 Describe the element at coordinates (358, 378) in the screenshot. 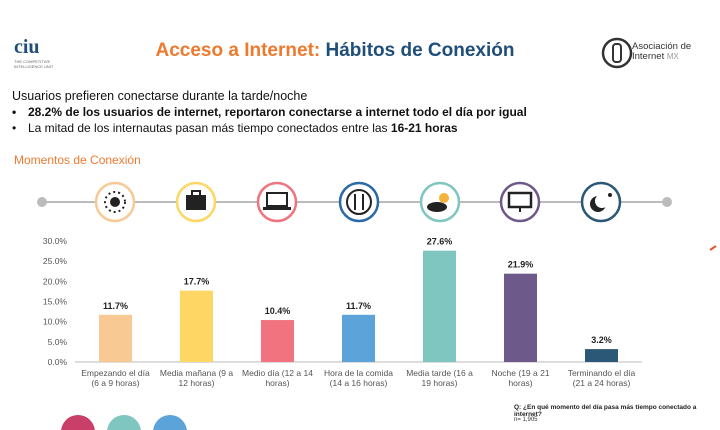

I see `x-tick-label: Hora de la comida (14 a 16 horas)` at that location.